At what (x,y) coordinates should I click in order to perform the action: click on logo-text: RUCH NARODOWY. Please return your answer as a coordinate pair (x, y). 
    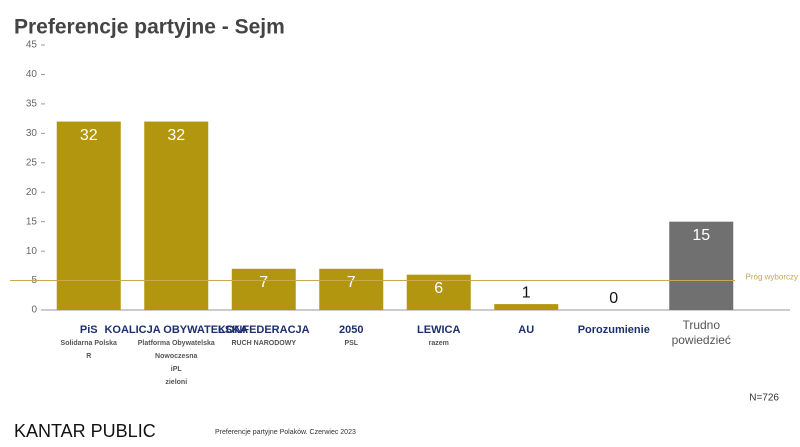
    Looking at the image, I should click on (263, 343).